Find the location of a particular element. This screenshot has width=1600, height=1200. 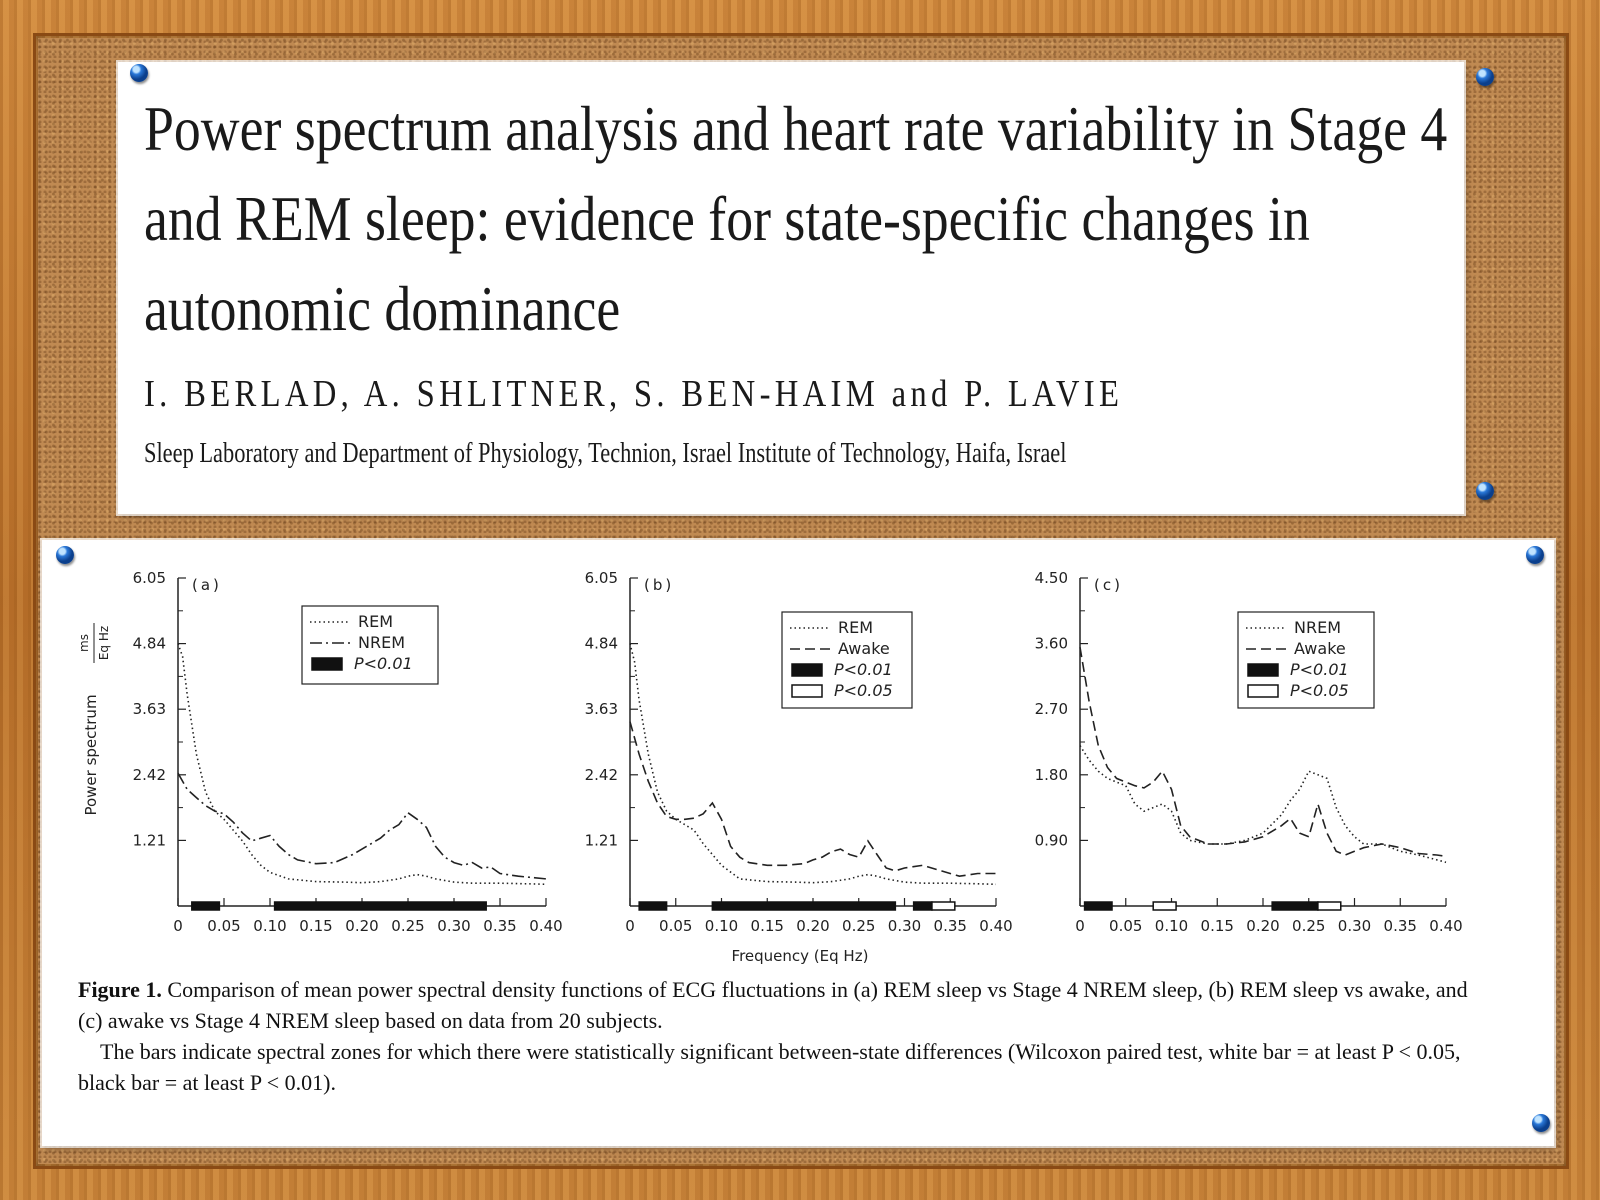

panel-label: (b) is located at coordinates (659, 585).